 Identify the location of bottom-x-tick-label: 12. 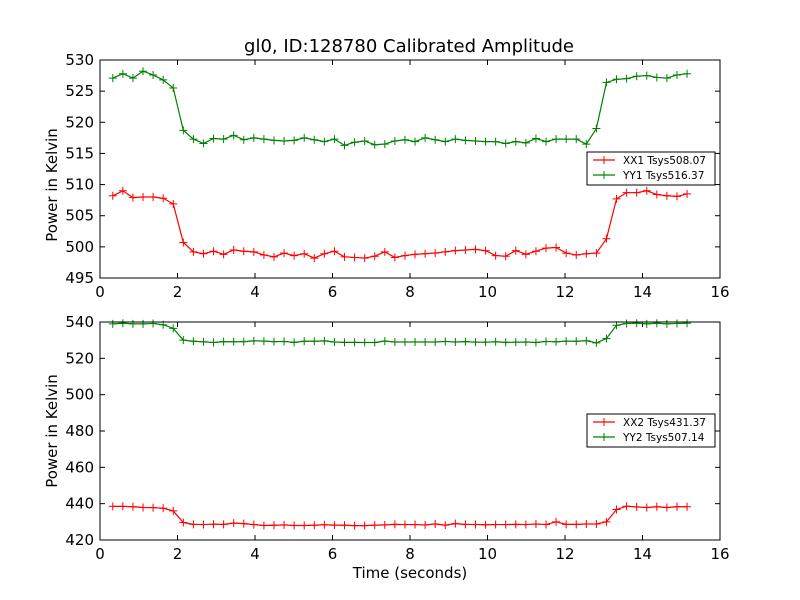
(564, 554).